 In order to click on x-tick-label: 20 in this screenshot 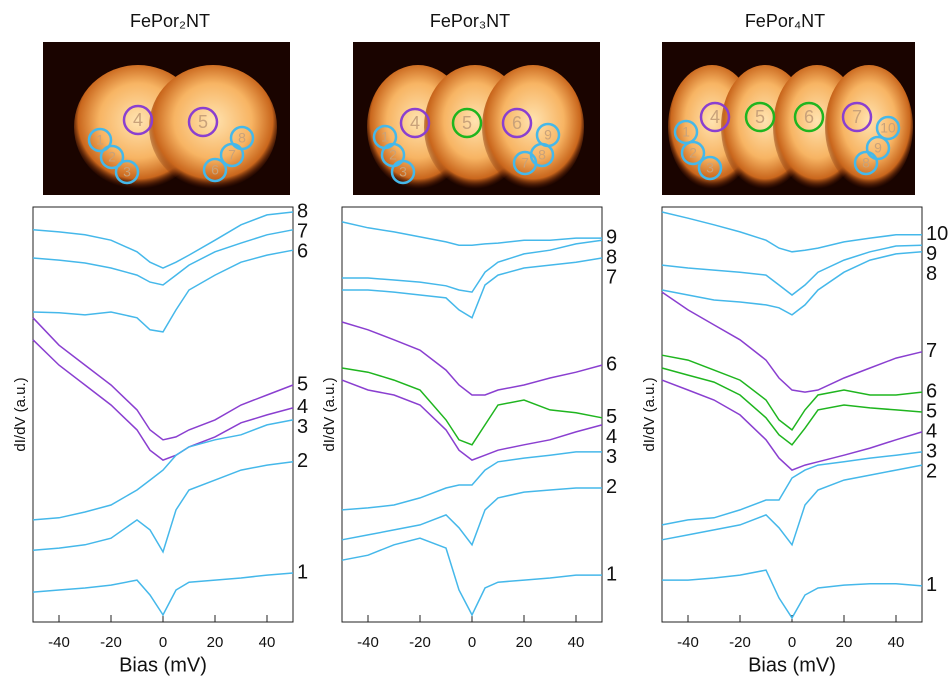, I will do `click(524, 642)`.